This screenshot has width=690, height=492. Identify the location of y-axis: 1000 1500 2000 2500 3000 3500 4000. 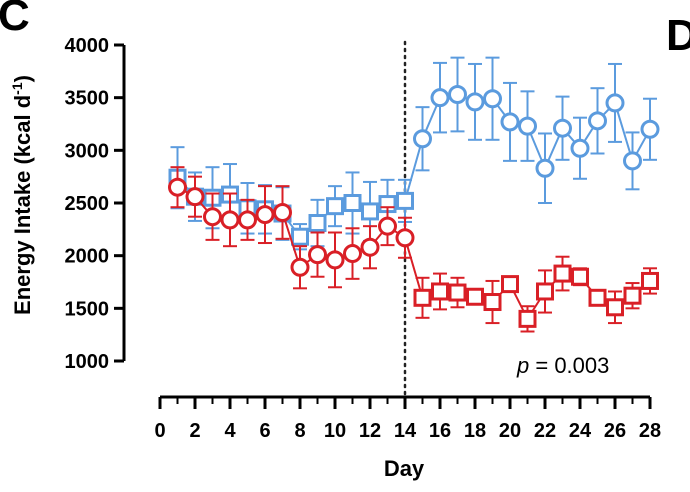
(95, 204).